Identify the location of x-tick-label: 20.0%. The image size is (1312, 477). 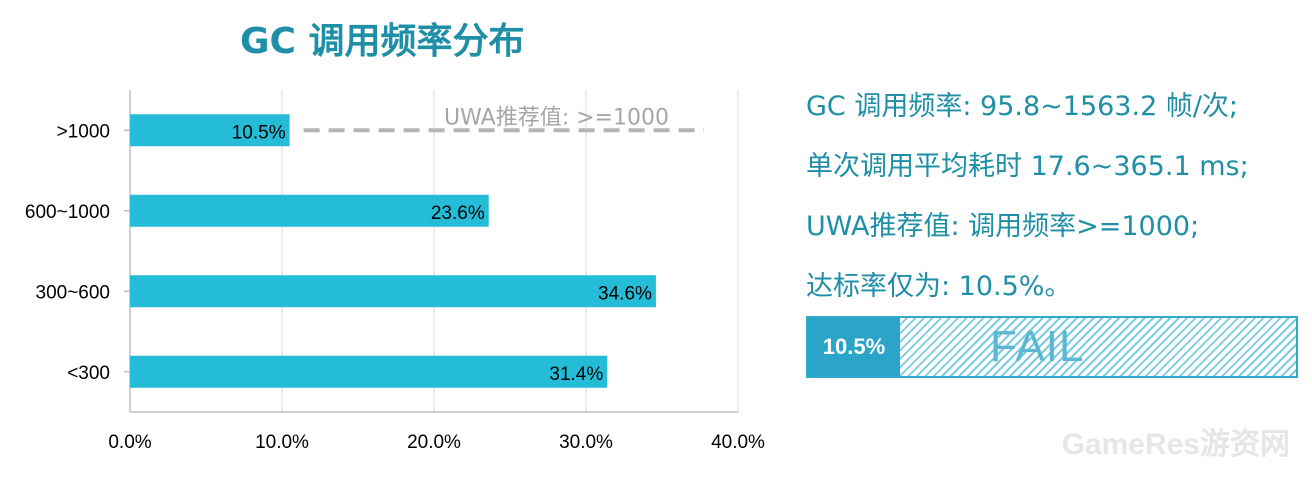
(434, 442).